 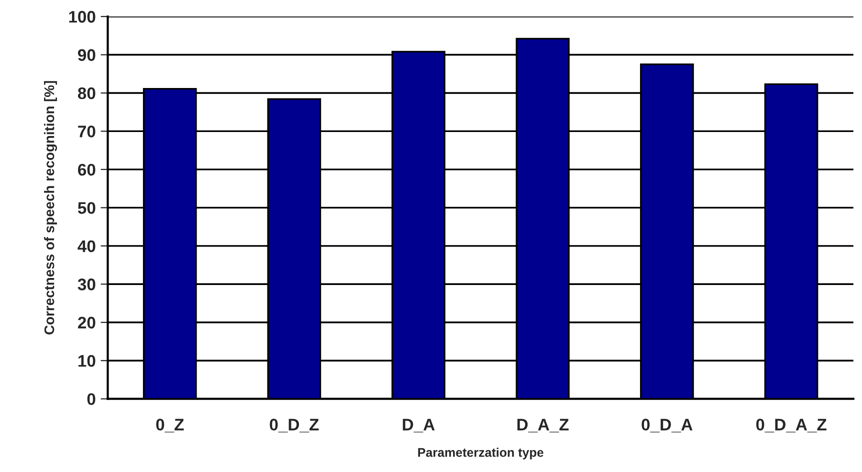 What do you see at coordinates (667, 425) in the screenshot?
I see `x-tick-label: 0_D_A` at bounding box center [667, 425].